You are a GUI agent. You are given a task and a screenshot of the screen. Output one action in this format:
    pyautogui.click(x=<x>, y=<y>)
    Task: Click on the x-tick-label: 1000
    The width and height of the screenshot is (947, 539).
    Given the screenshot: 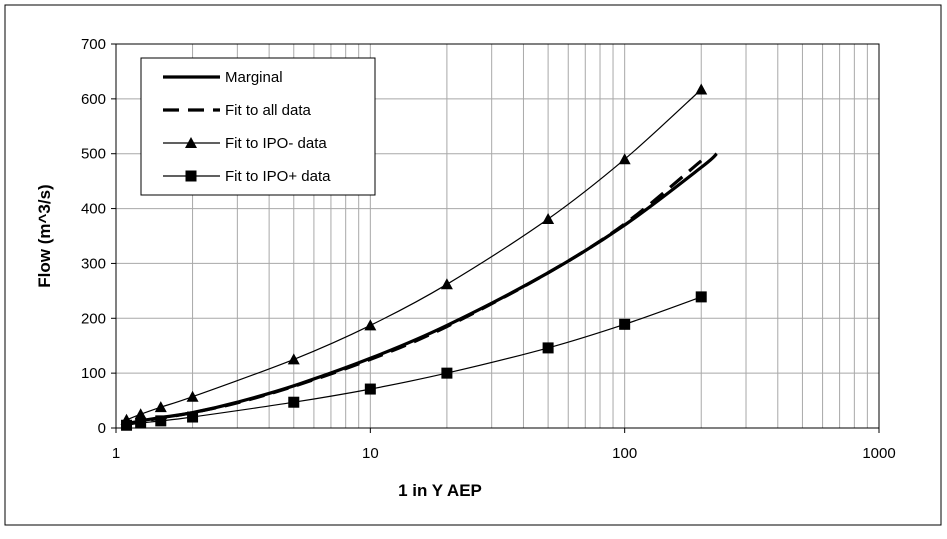 What is the action you would take?
    pyautogui.click(x=878, y=453)
    